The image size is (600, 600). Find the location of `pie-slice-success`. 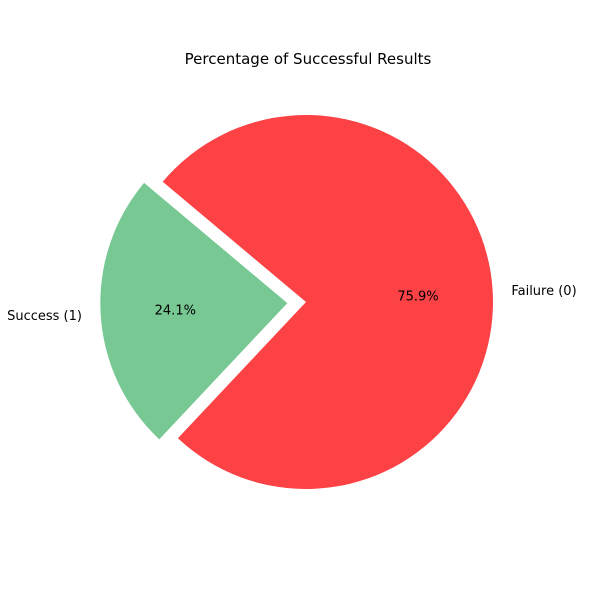

pie-slice-success is located at coordinates (194, 311).